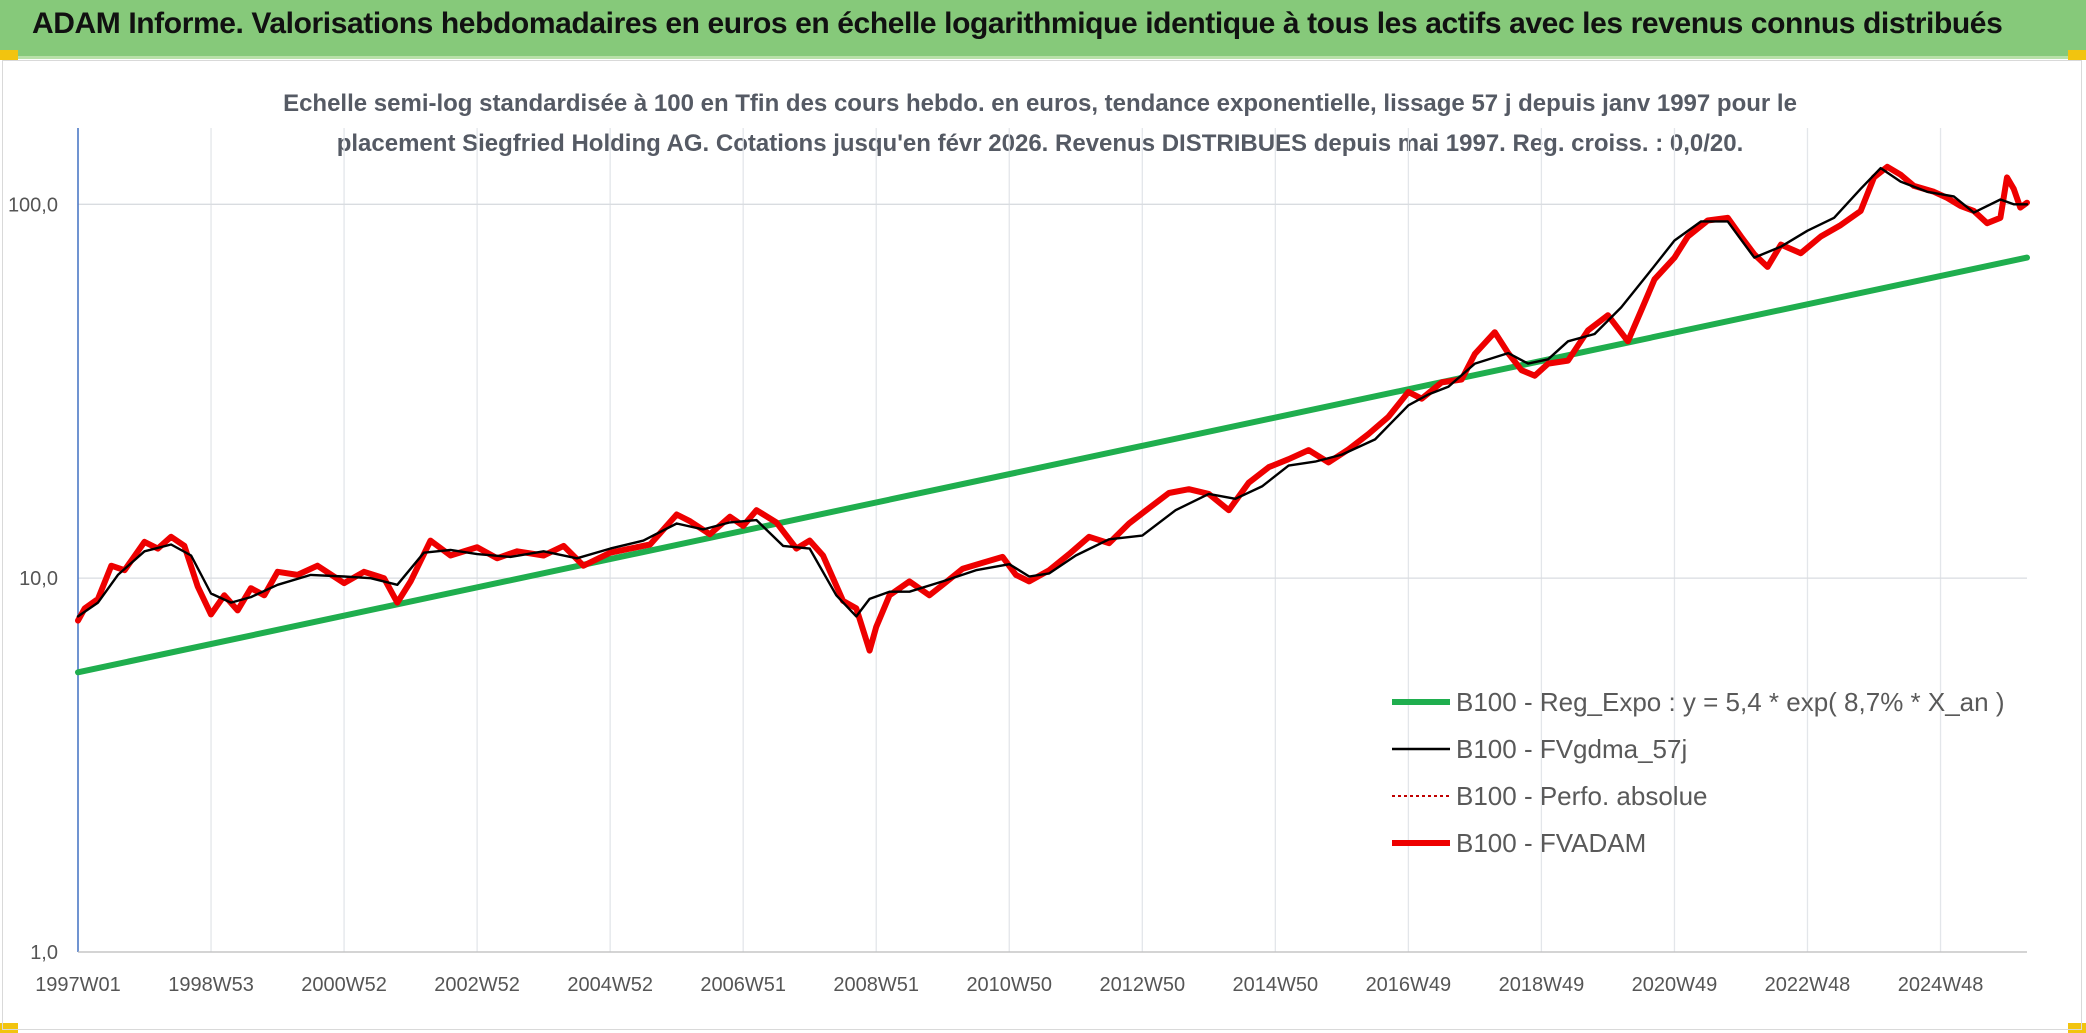 The image size is (2086, 1033). Describe the element at coordinates (1551, 843) in the screenshot. I see `legend-label-4: B100 - FVADAM` at that location.